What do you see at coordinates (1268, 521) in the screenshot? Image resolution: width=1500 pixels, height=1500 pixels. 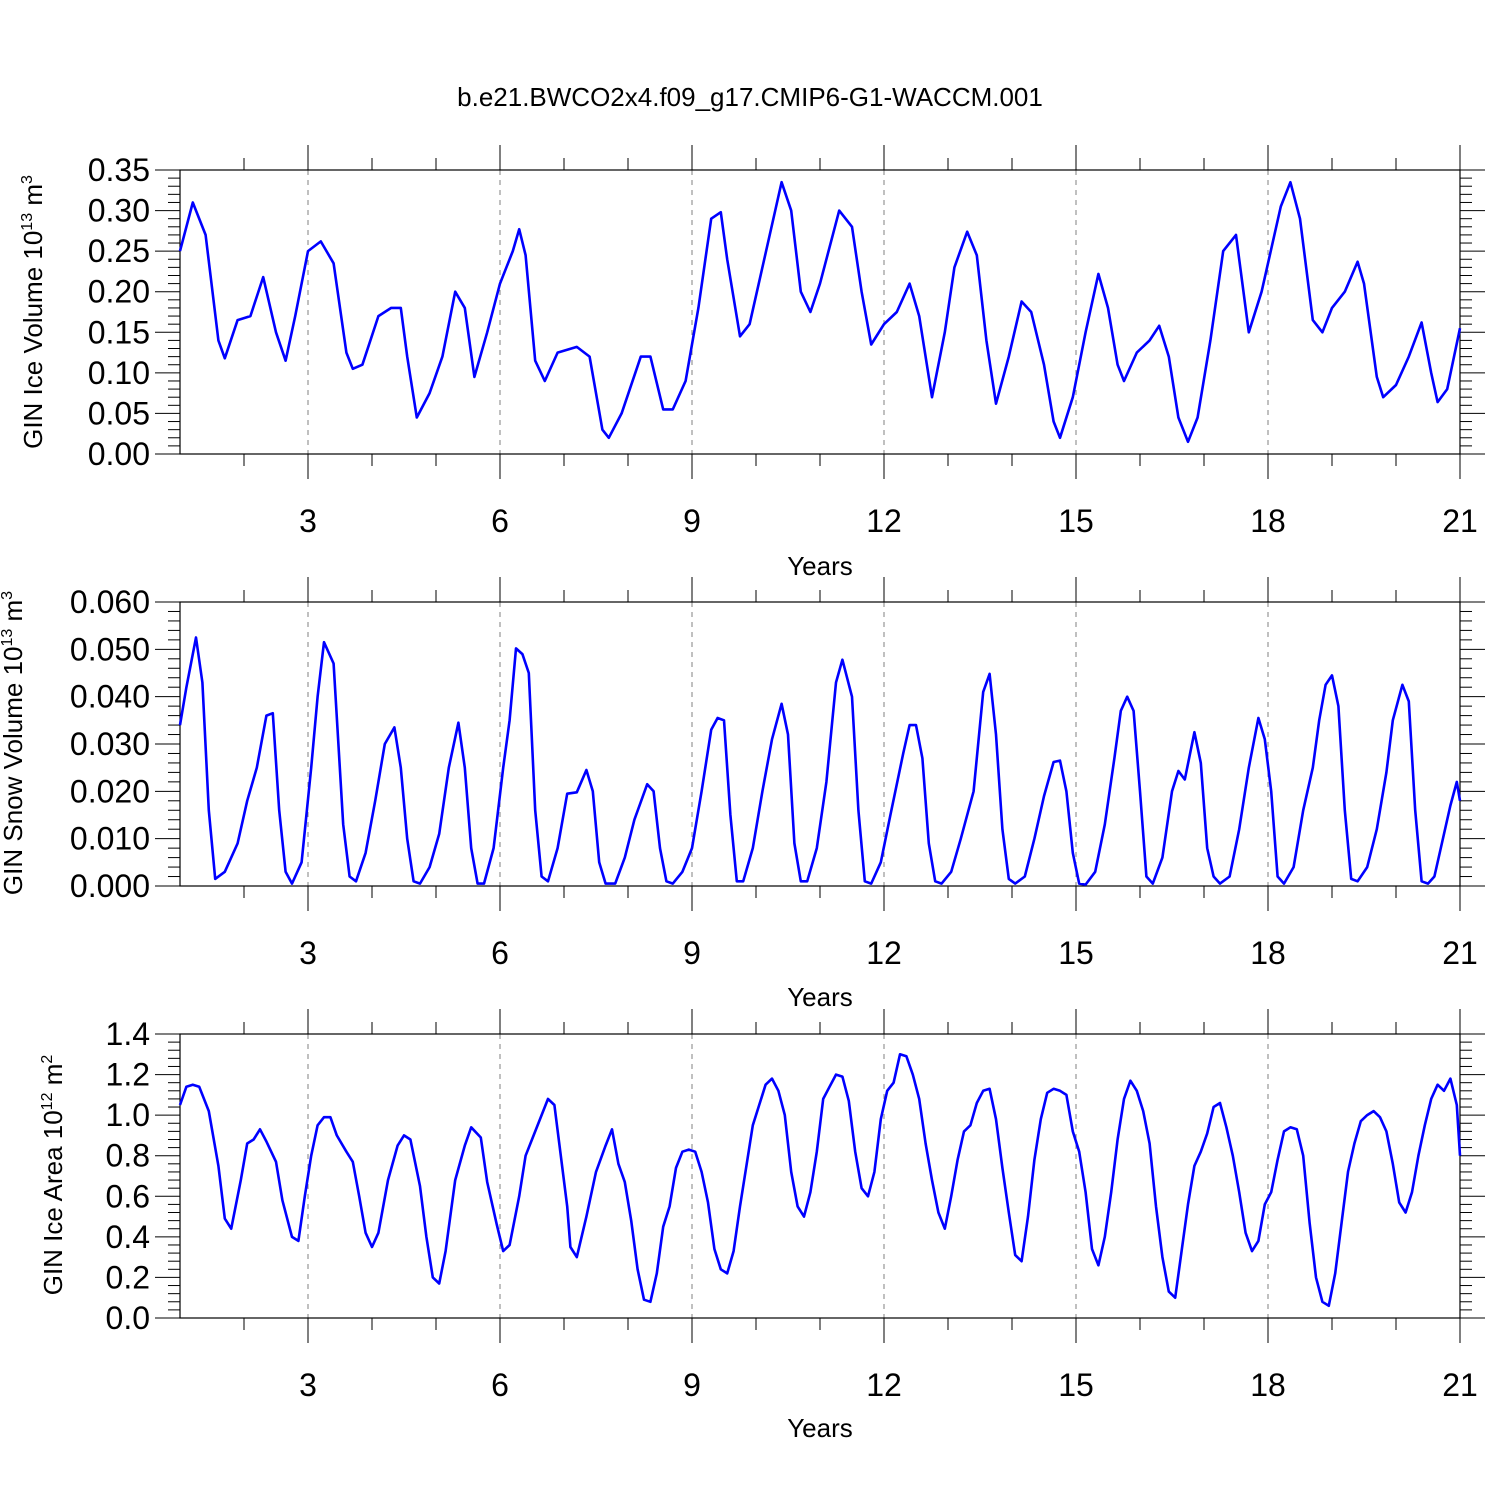 I see `ice-volume-xtick-label: 18` at bounding box center [1268, 521].